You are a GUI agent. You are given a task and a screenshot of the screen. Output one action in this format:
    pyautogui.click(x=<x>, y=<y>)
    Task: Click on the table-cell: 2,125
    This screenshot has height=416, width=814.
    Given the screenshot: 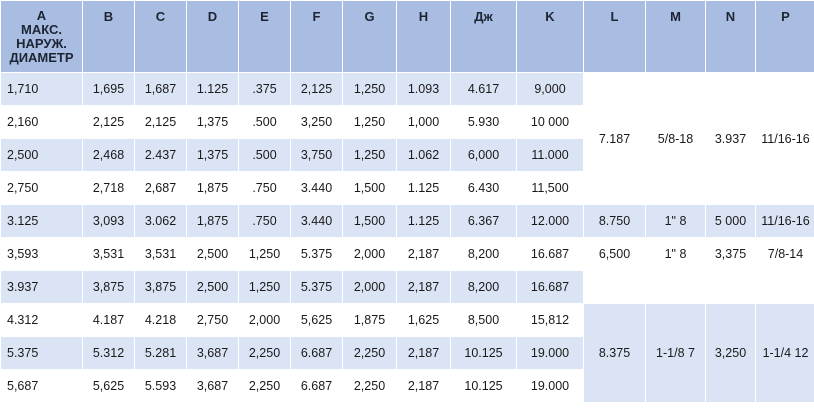 What is the action you would take?
    pyautogui.click(x=316, y=89)
    